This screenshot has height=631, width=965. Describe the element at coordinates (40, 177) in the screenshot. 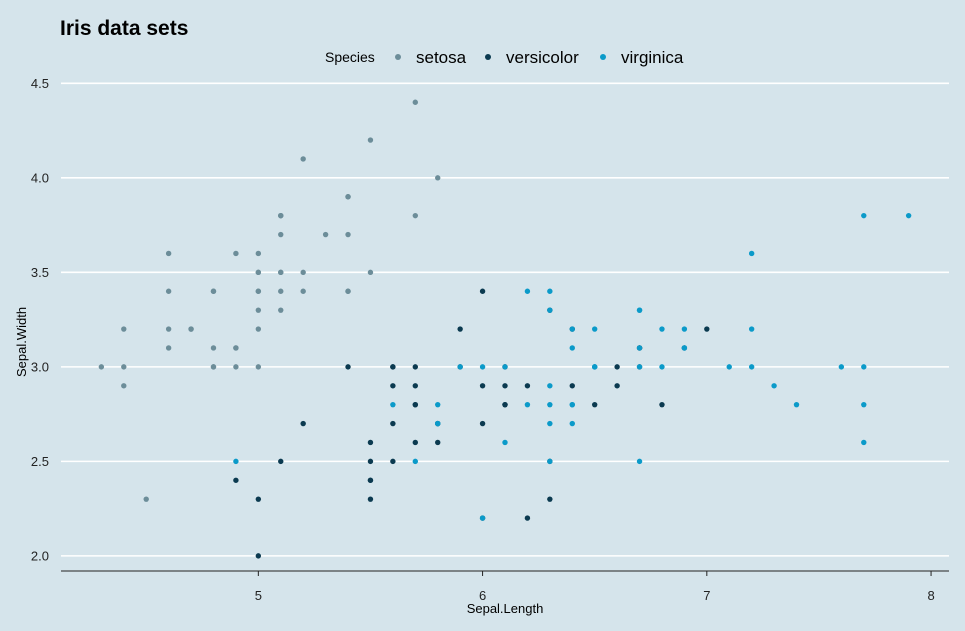

I see `y-tick-label: 4.0` at that location.